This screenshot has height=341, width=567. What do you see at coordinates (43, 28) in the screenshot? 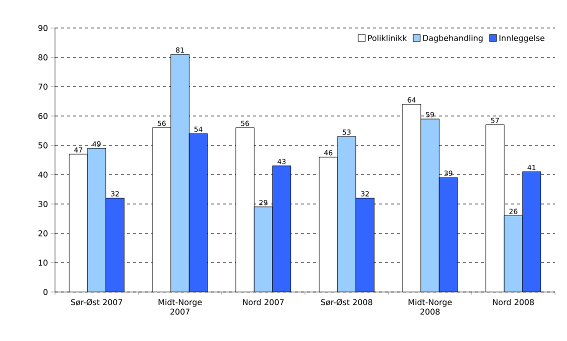
I see `y-tick-label: 90` at bounding box center [43, 28].